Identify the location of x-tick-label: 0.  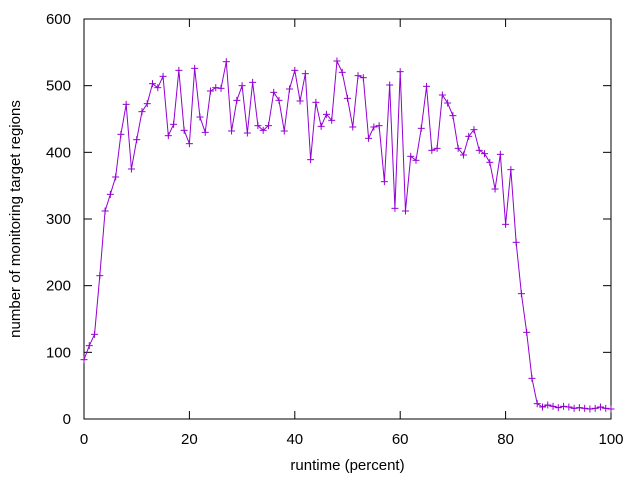
(84, 439).